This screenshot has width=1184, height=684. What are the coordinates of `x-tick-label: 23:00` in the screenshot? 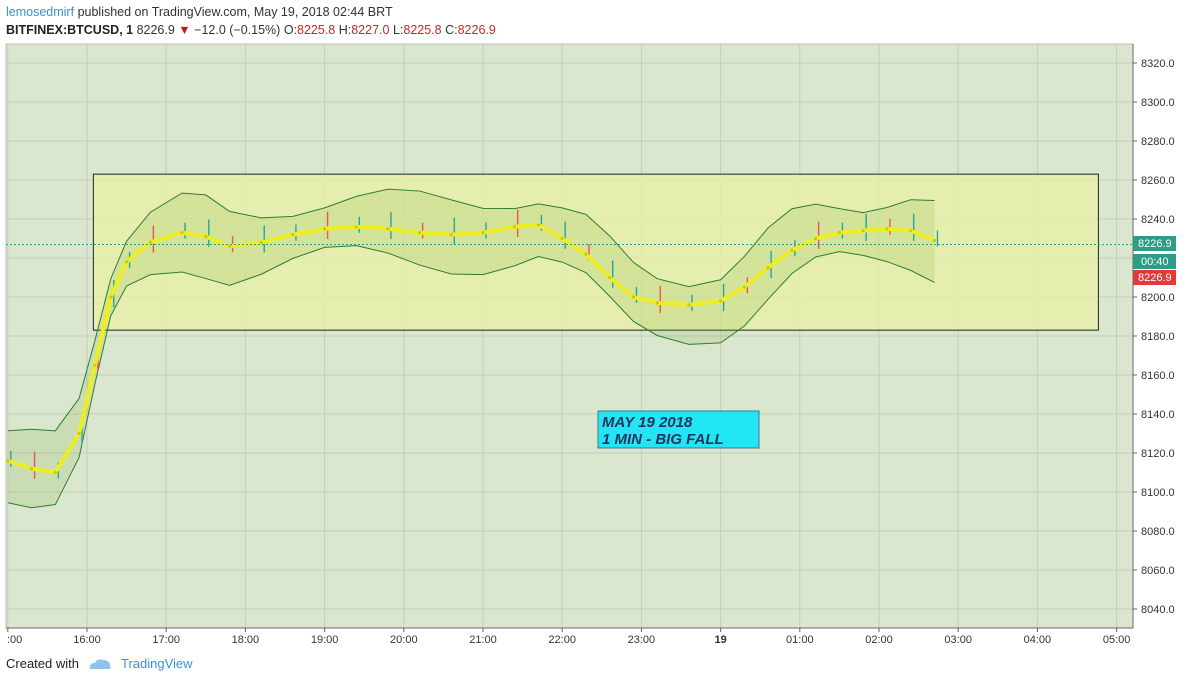 It's located at (642, 640).